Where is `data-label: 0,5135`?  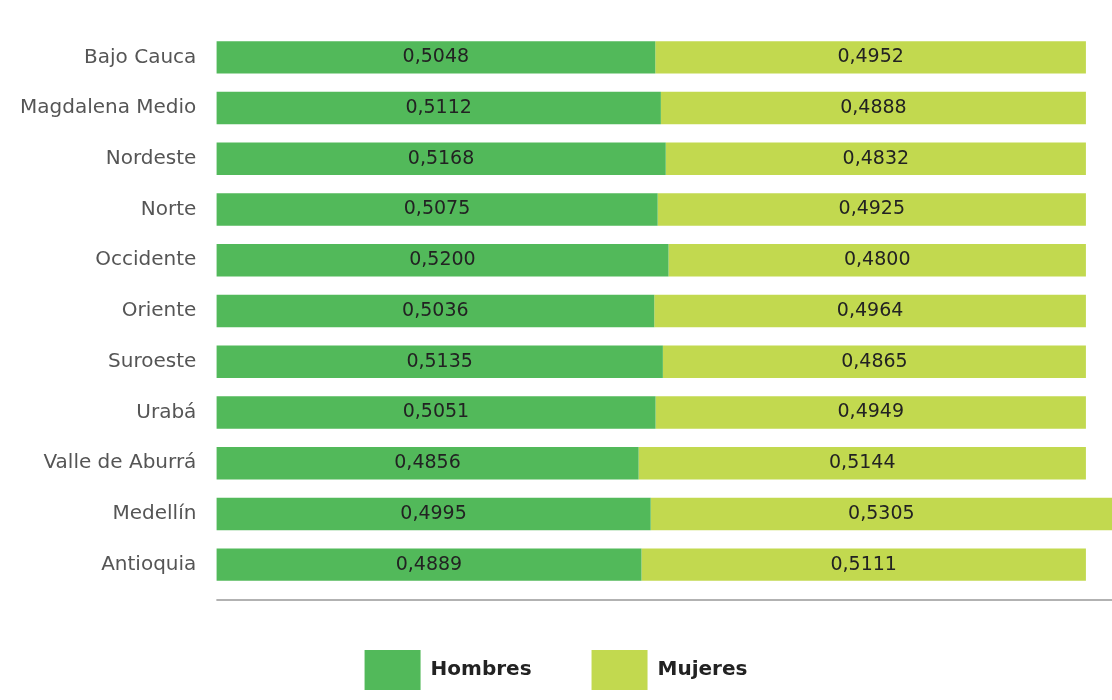
data-label: 0,5135 is located at coordinates (439, 359).